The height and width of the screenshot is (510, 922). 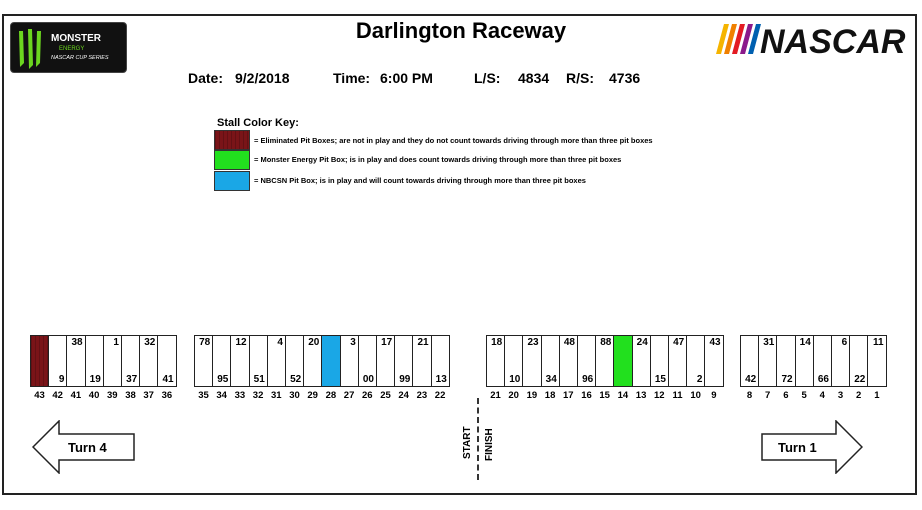 I want to click on stall-number: 12, so click(x=659, y=395).